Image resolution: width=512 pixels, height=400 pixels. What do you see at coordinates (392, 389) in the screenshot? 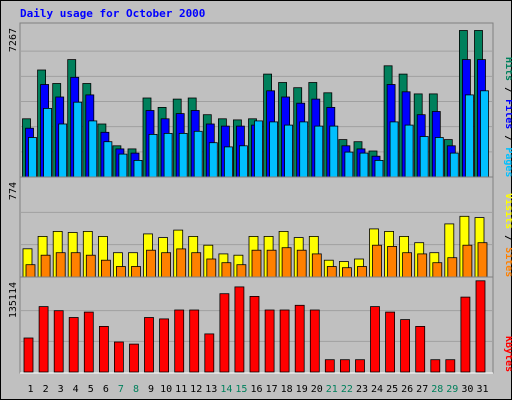
I see `x-tick-label: 25` at bounding box center [392, 389].